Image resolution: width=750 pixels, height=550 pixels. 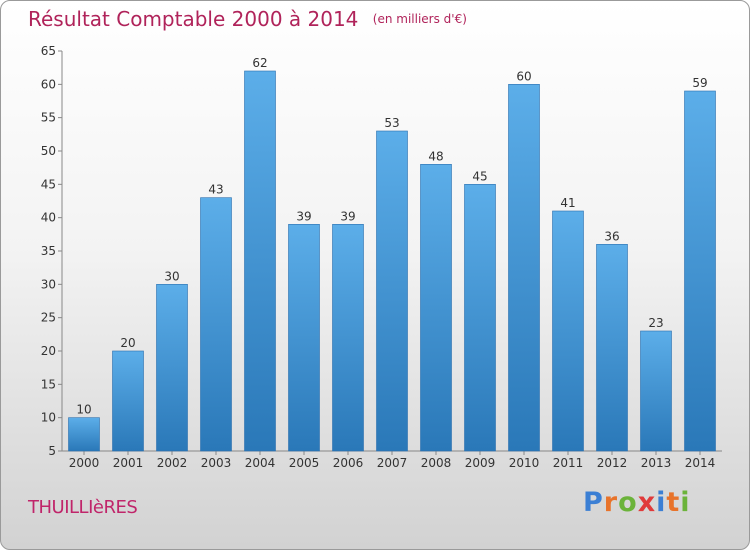 What do you see at coordinates (628, 502) in the screenshot?
I see `logo-letter: o` at bounding box center [628, 502].